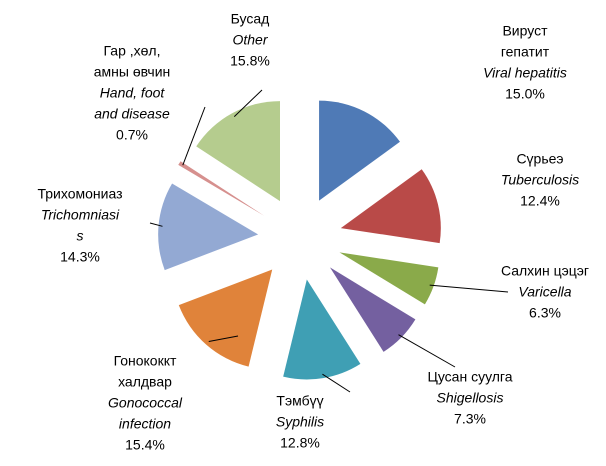 The width and height of the screenshot is (606, 466). Describe the element at coordinates (132, 72) in the screenshot. I see `category-label: амны өвчин` at that location.